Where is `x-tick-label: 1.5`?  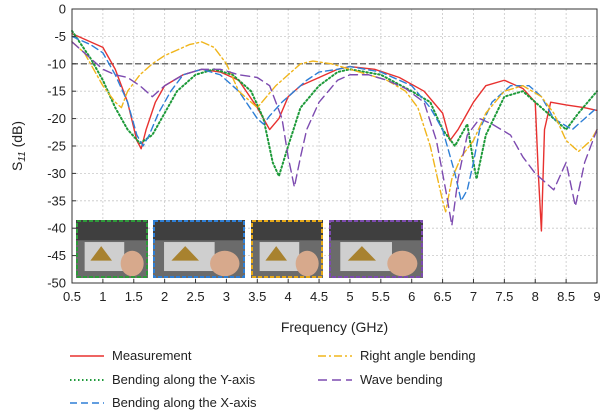 x-tick-label: 1.5 is located at coordinates (134, 296).